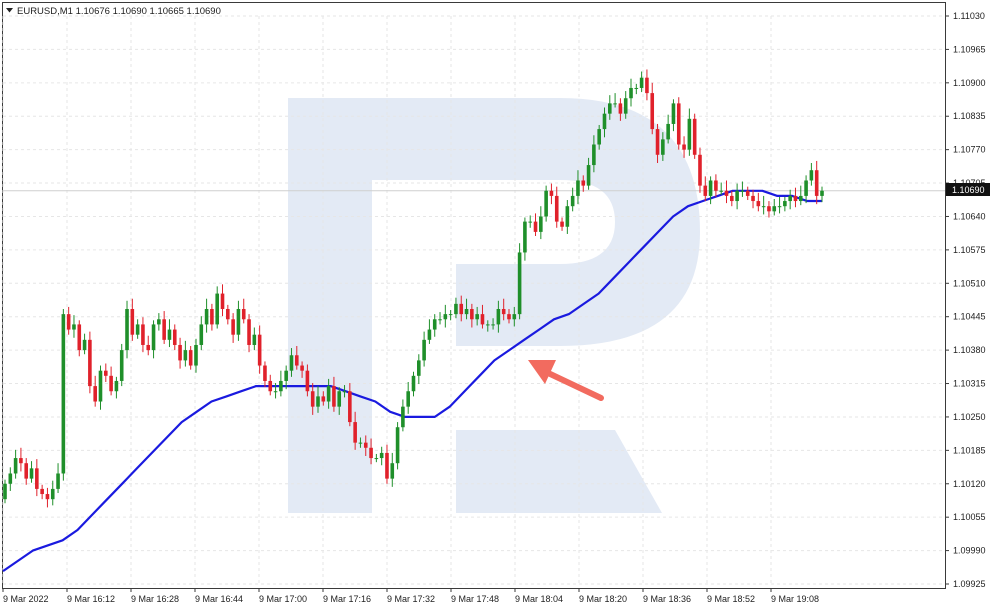 The height and width of the screenshot is (615, 993). Describe the element at coordinates (969, 116) in the screenshot. I see `y-tick-label: 1.10835` at that location.